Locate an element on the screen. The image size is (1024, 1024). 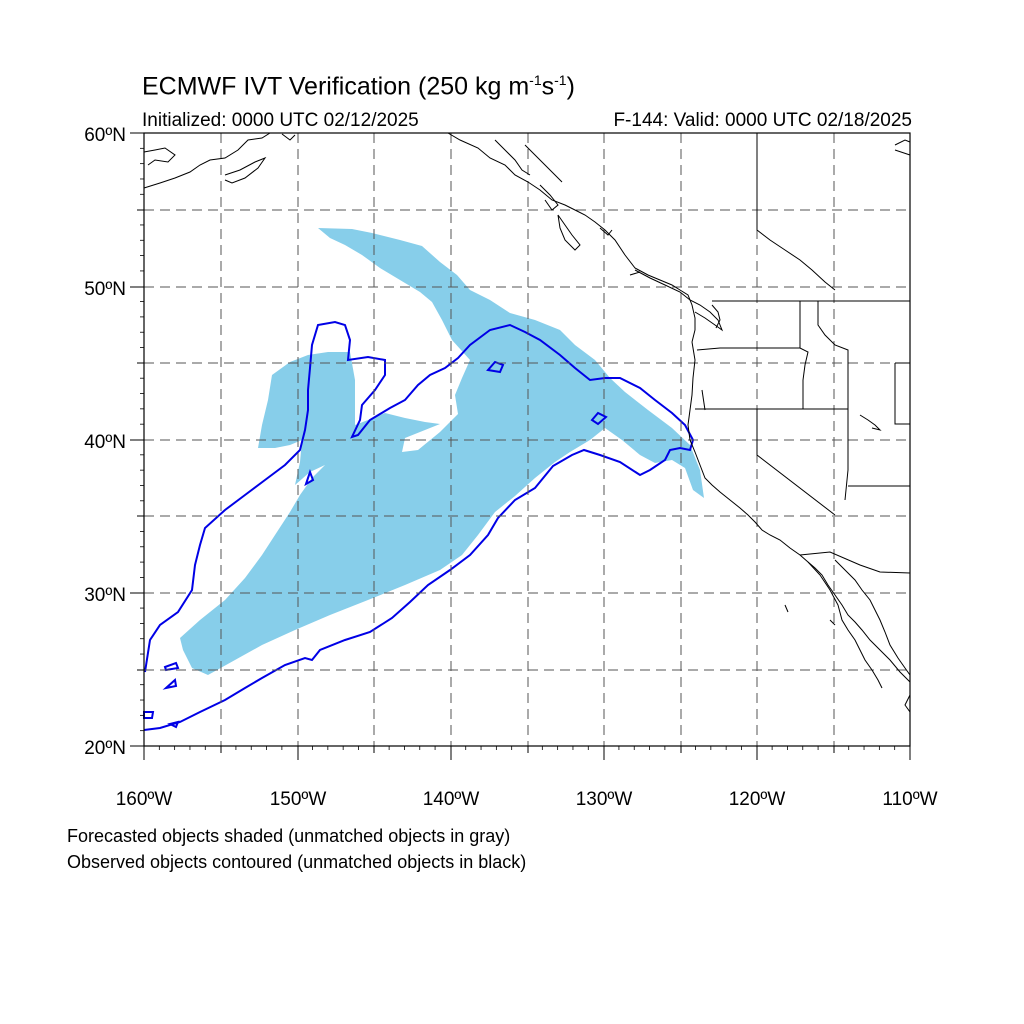
lon-label-160w: 160ºW is located at coordinates (144, 799).